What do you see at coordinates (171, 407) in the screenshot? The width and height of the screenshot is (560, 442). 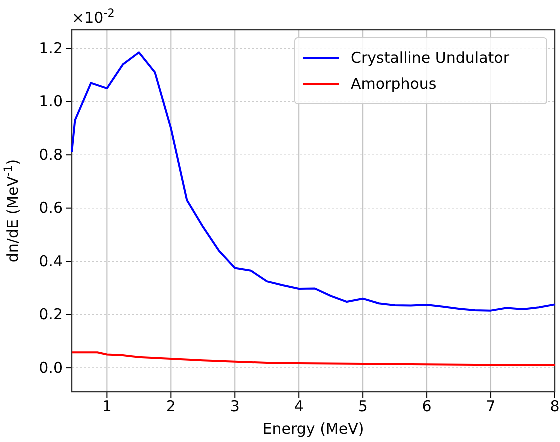 I see `x-tick-label: 2` at bounding box center [171, 407].